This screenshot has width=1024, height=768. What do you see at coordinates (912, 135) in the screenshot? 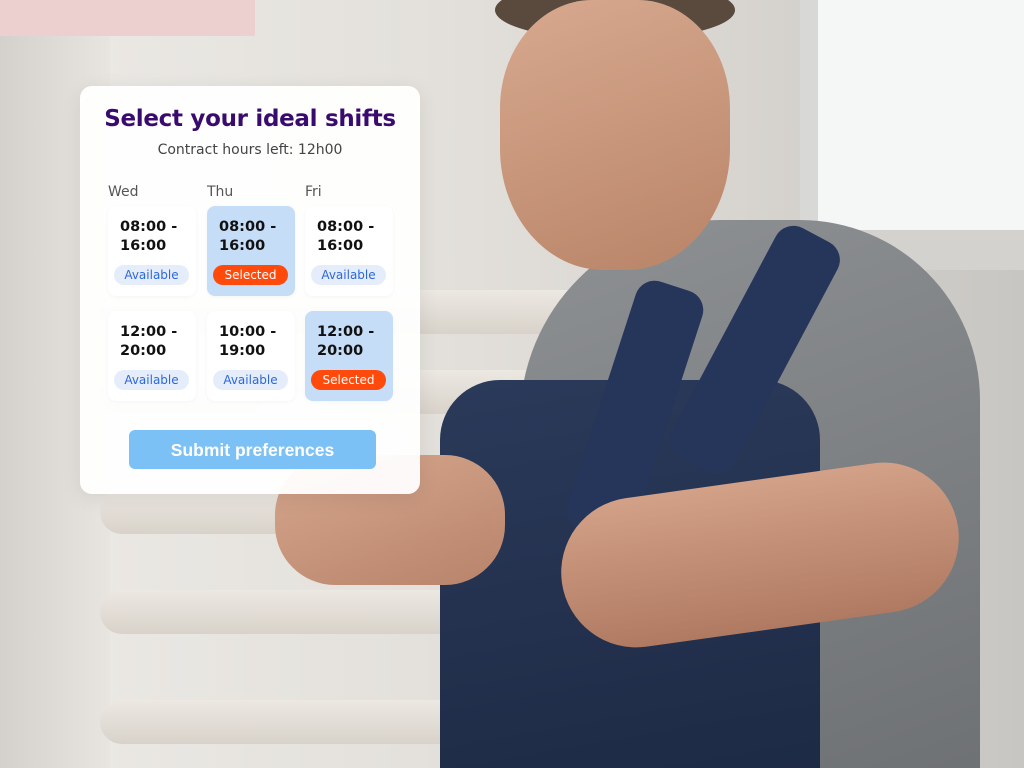
I see `window` at bounding box center [912, 135].